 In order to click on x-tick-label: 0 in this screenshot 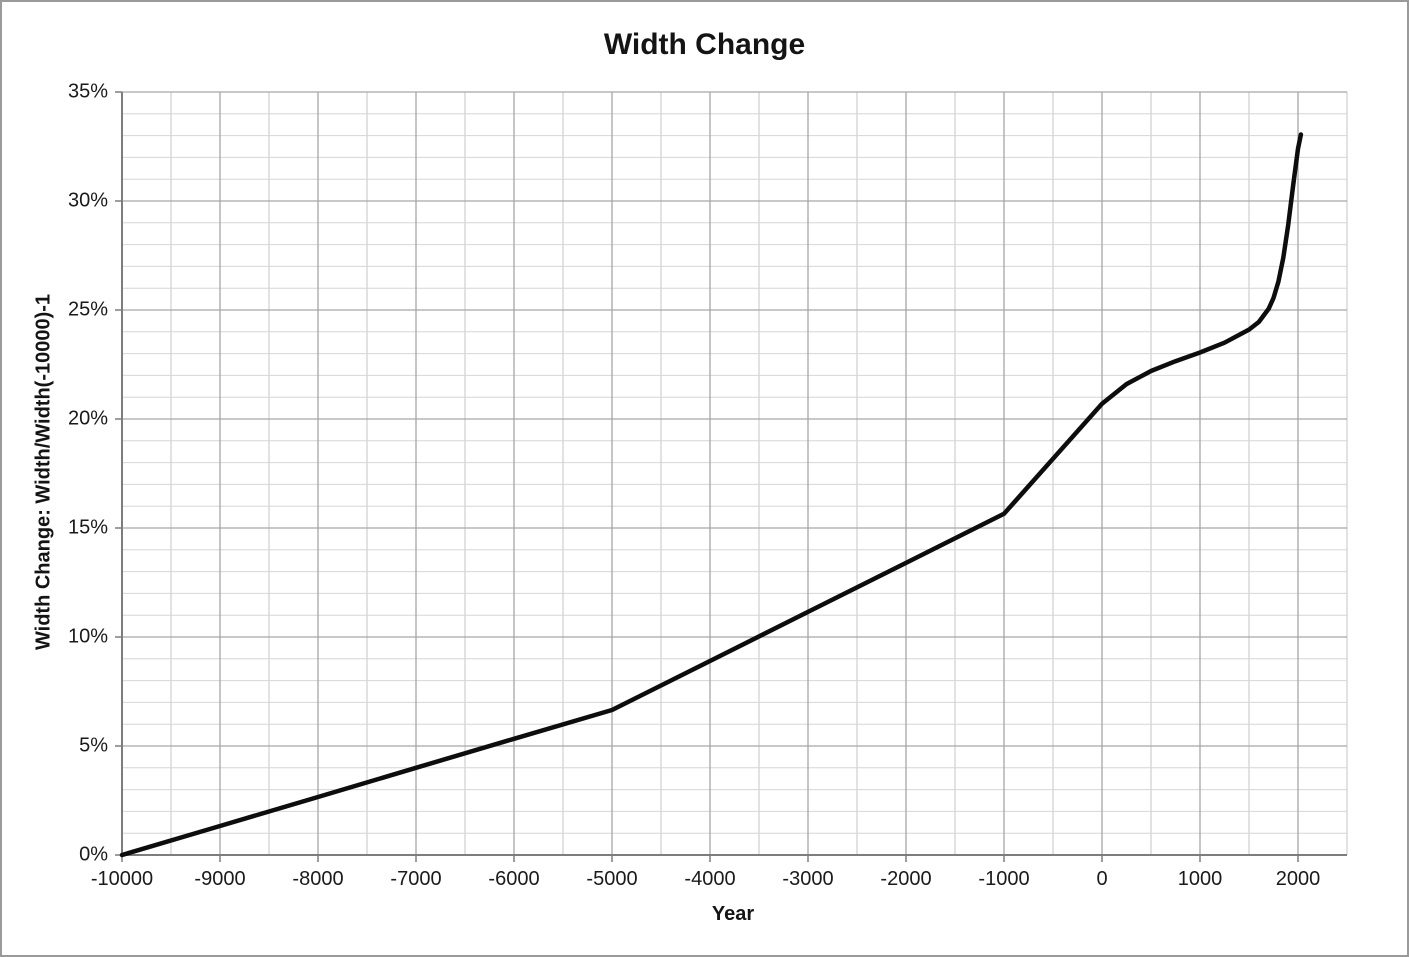, I will do `click(1102, 879)`.